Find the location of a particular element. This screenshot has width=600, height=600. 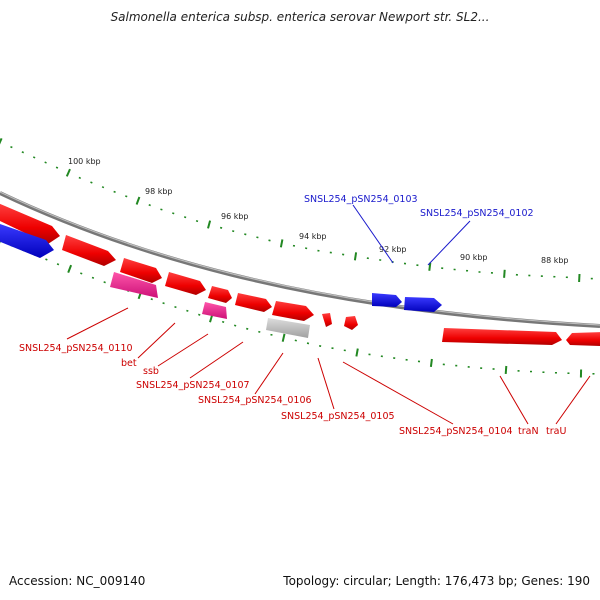

reverse-strand-genes is located at coordinates (221, 268).